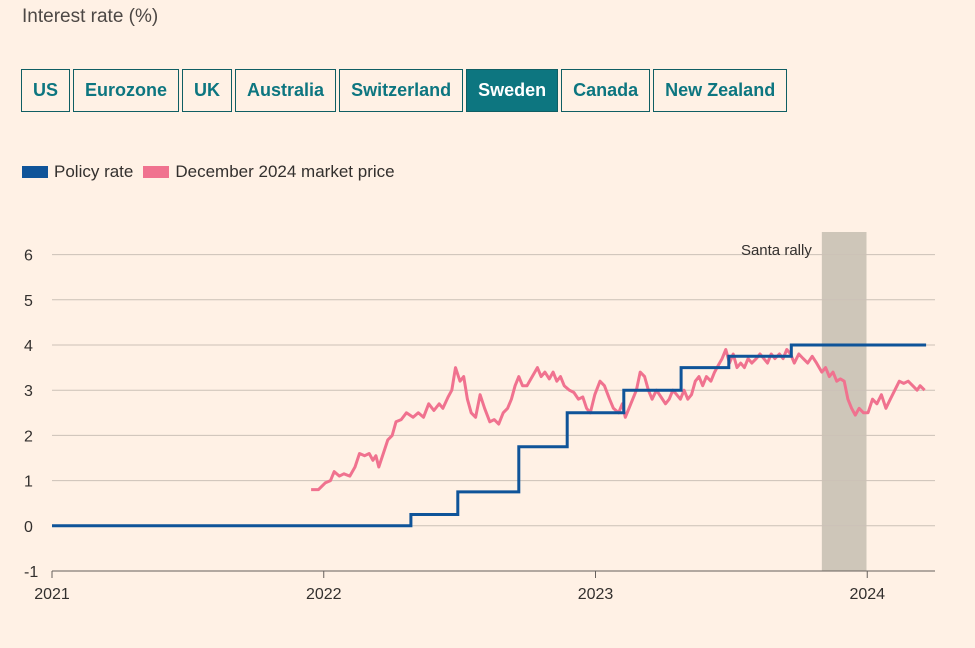 The width and height of the screenshot is (975, 648). I want to click on chart-legend: Policy rate December 2024 market price, so click(213, 172).